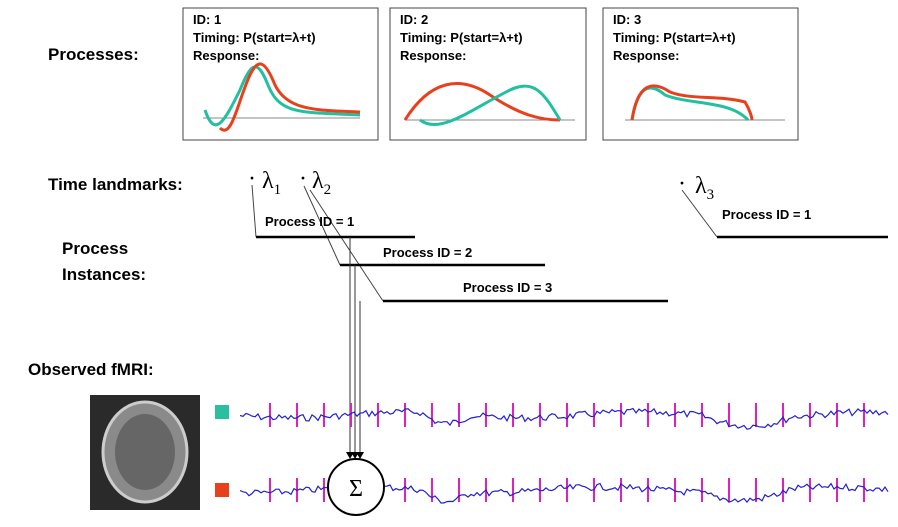 This screenshot has height=527, width=898. Describe the element at coordinates (145, 452) in the screenshot. I see `brain-image` at that location.